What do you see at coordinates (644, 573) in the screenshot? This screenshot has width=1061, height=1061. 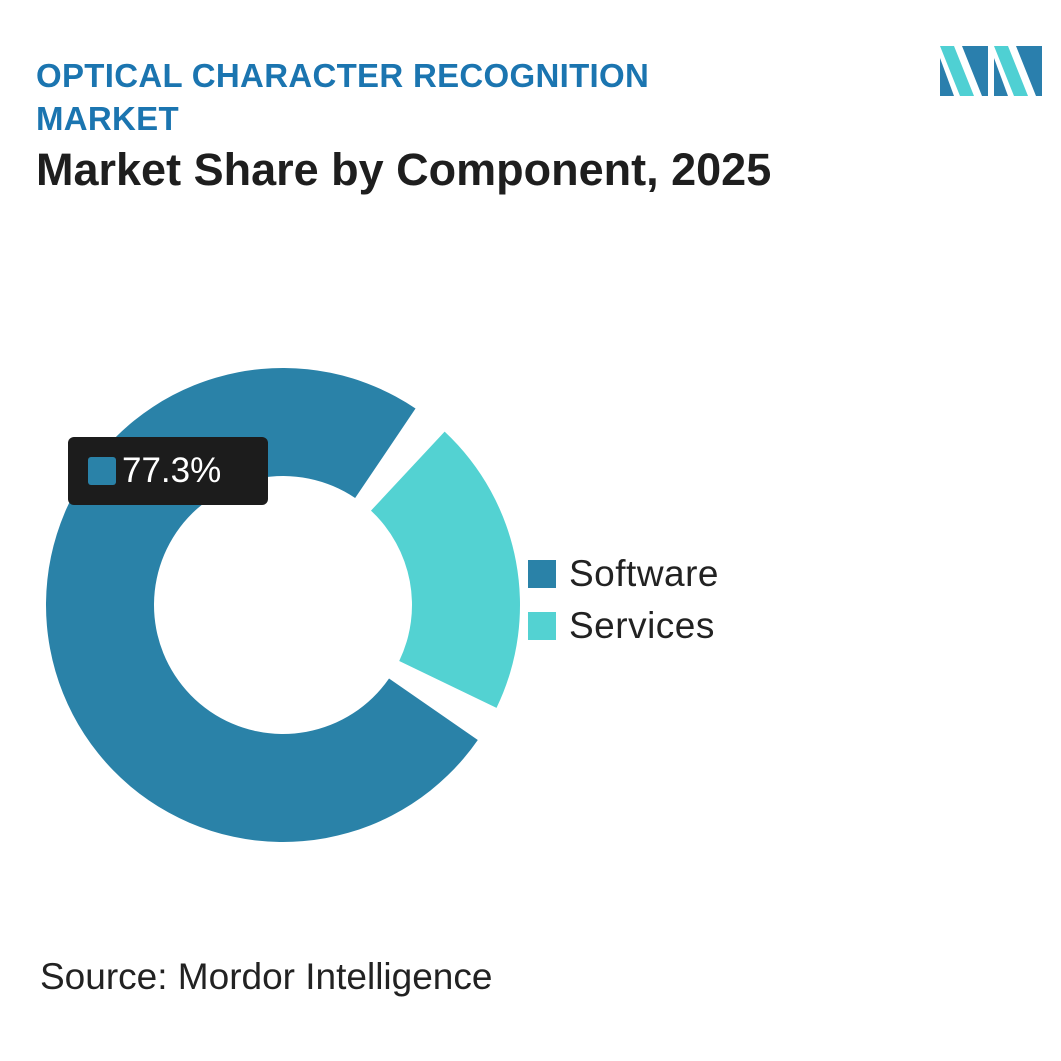 I see `legend-label-software: Software` at bounding box center [644, 573].